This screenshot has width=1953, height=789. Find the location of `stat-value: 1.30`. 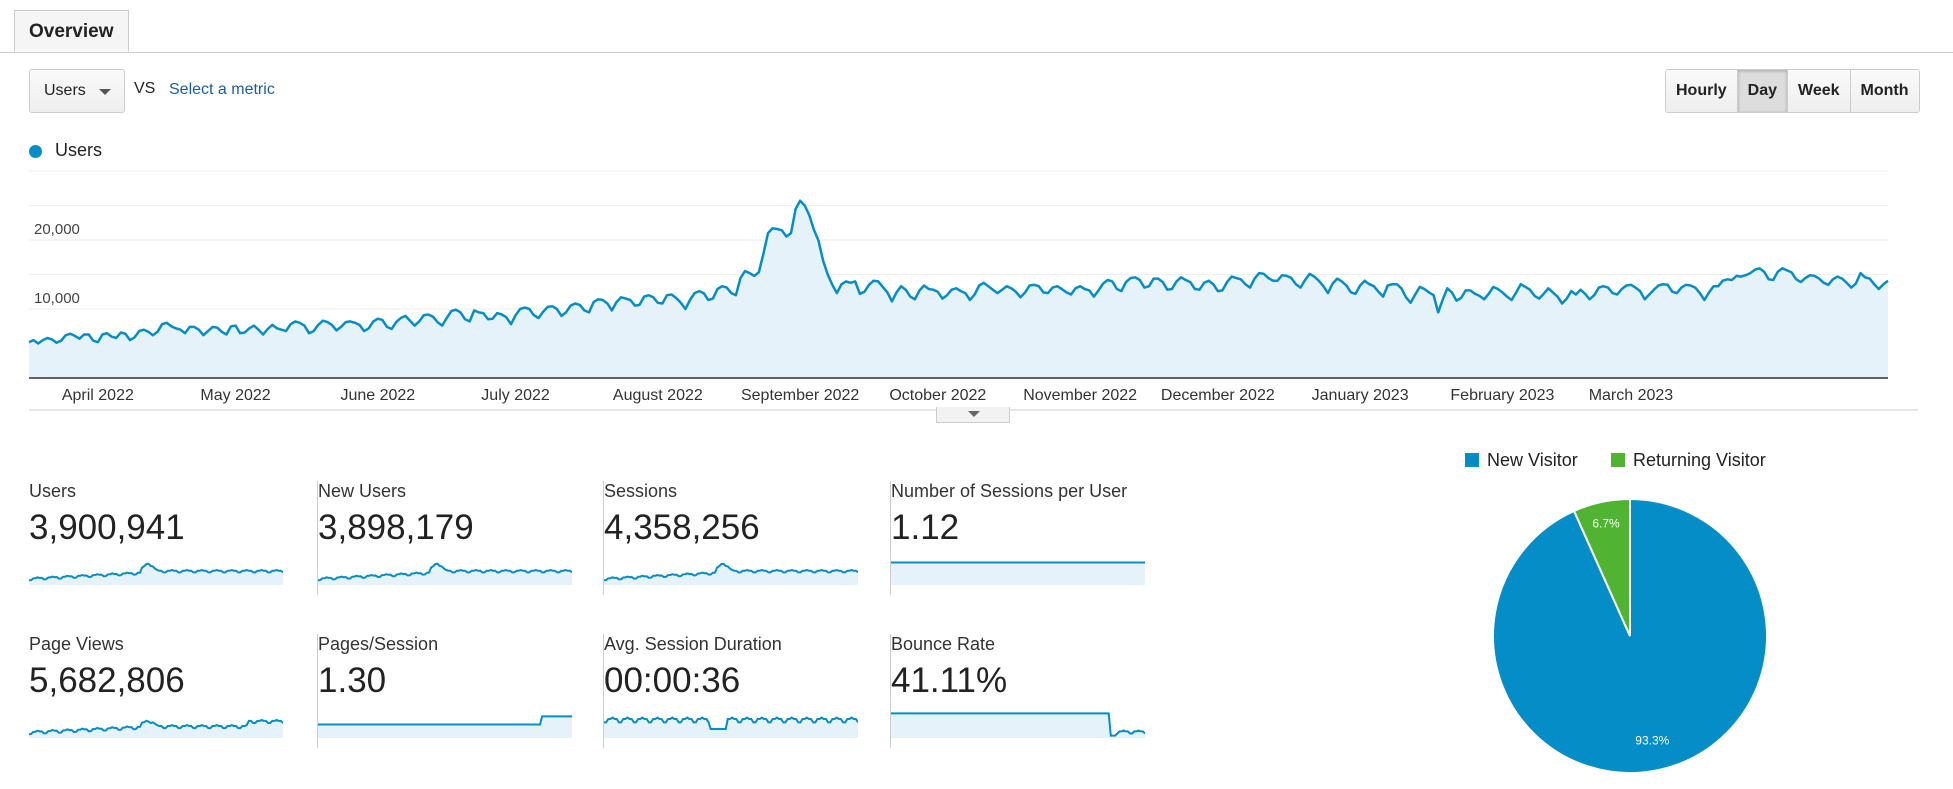

stat-value: 1.30 is located at coordinates (352, 680).